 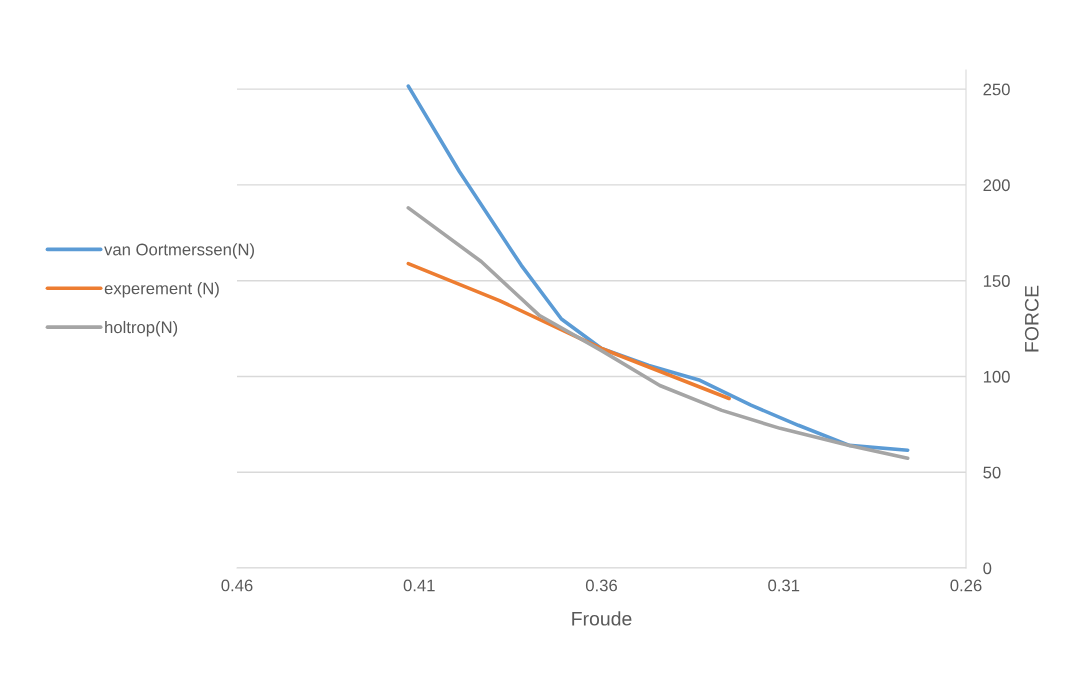 What do you see at coordinates (996, 376) in the screenshot?
I see `y-tick-label: 100` at bounding box center [996, 376].